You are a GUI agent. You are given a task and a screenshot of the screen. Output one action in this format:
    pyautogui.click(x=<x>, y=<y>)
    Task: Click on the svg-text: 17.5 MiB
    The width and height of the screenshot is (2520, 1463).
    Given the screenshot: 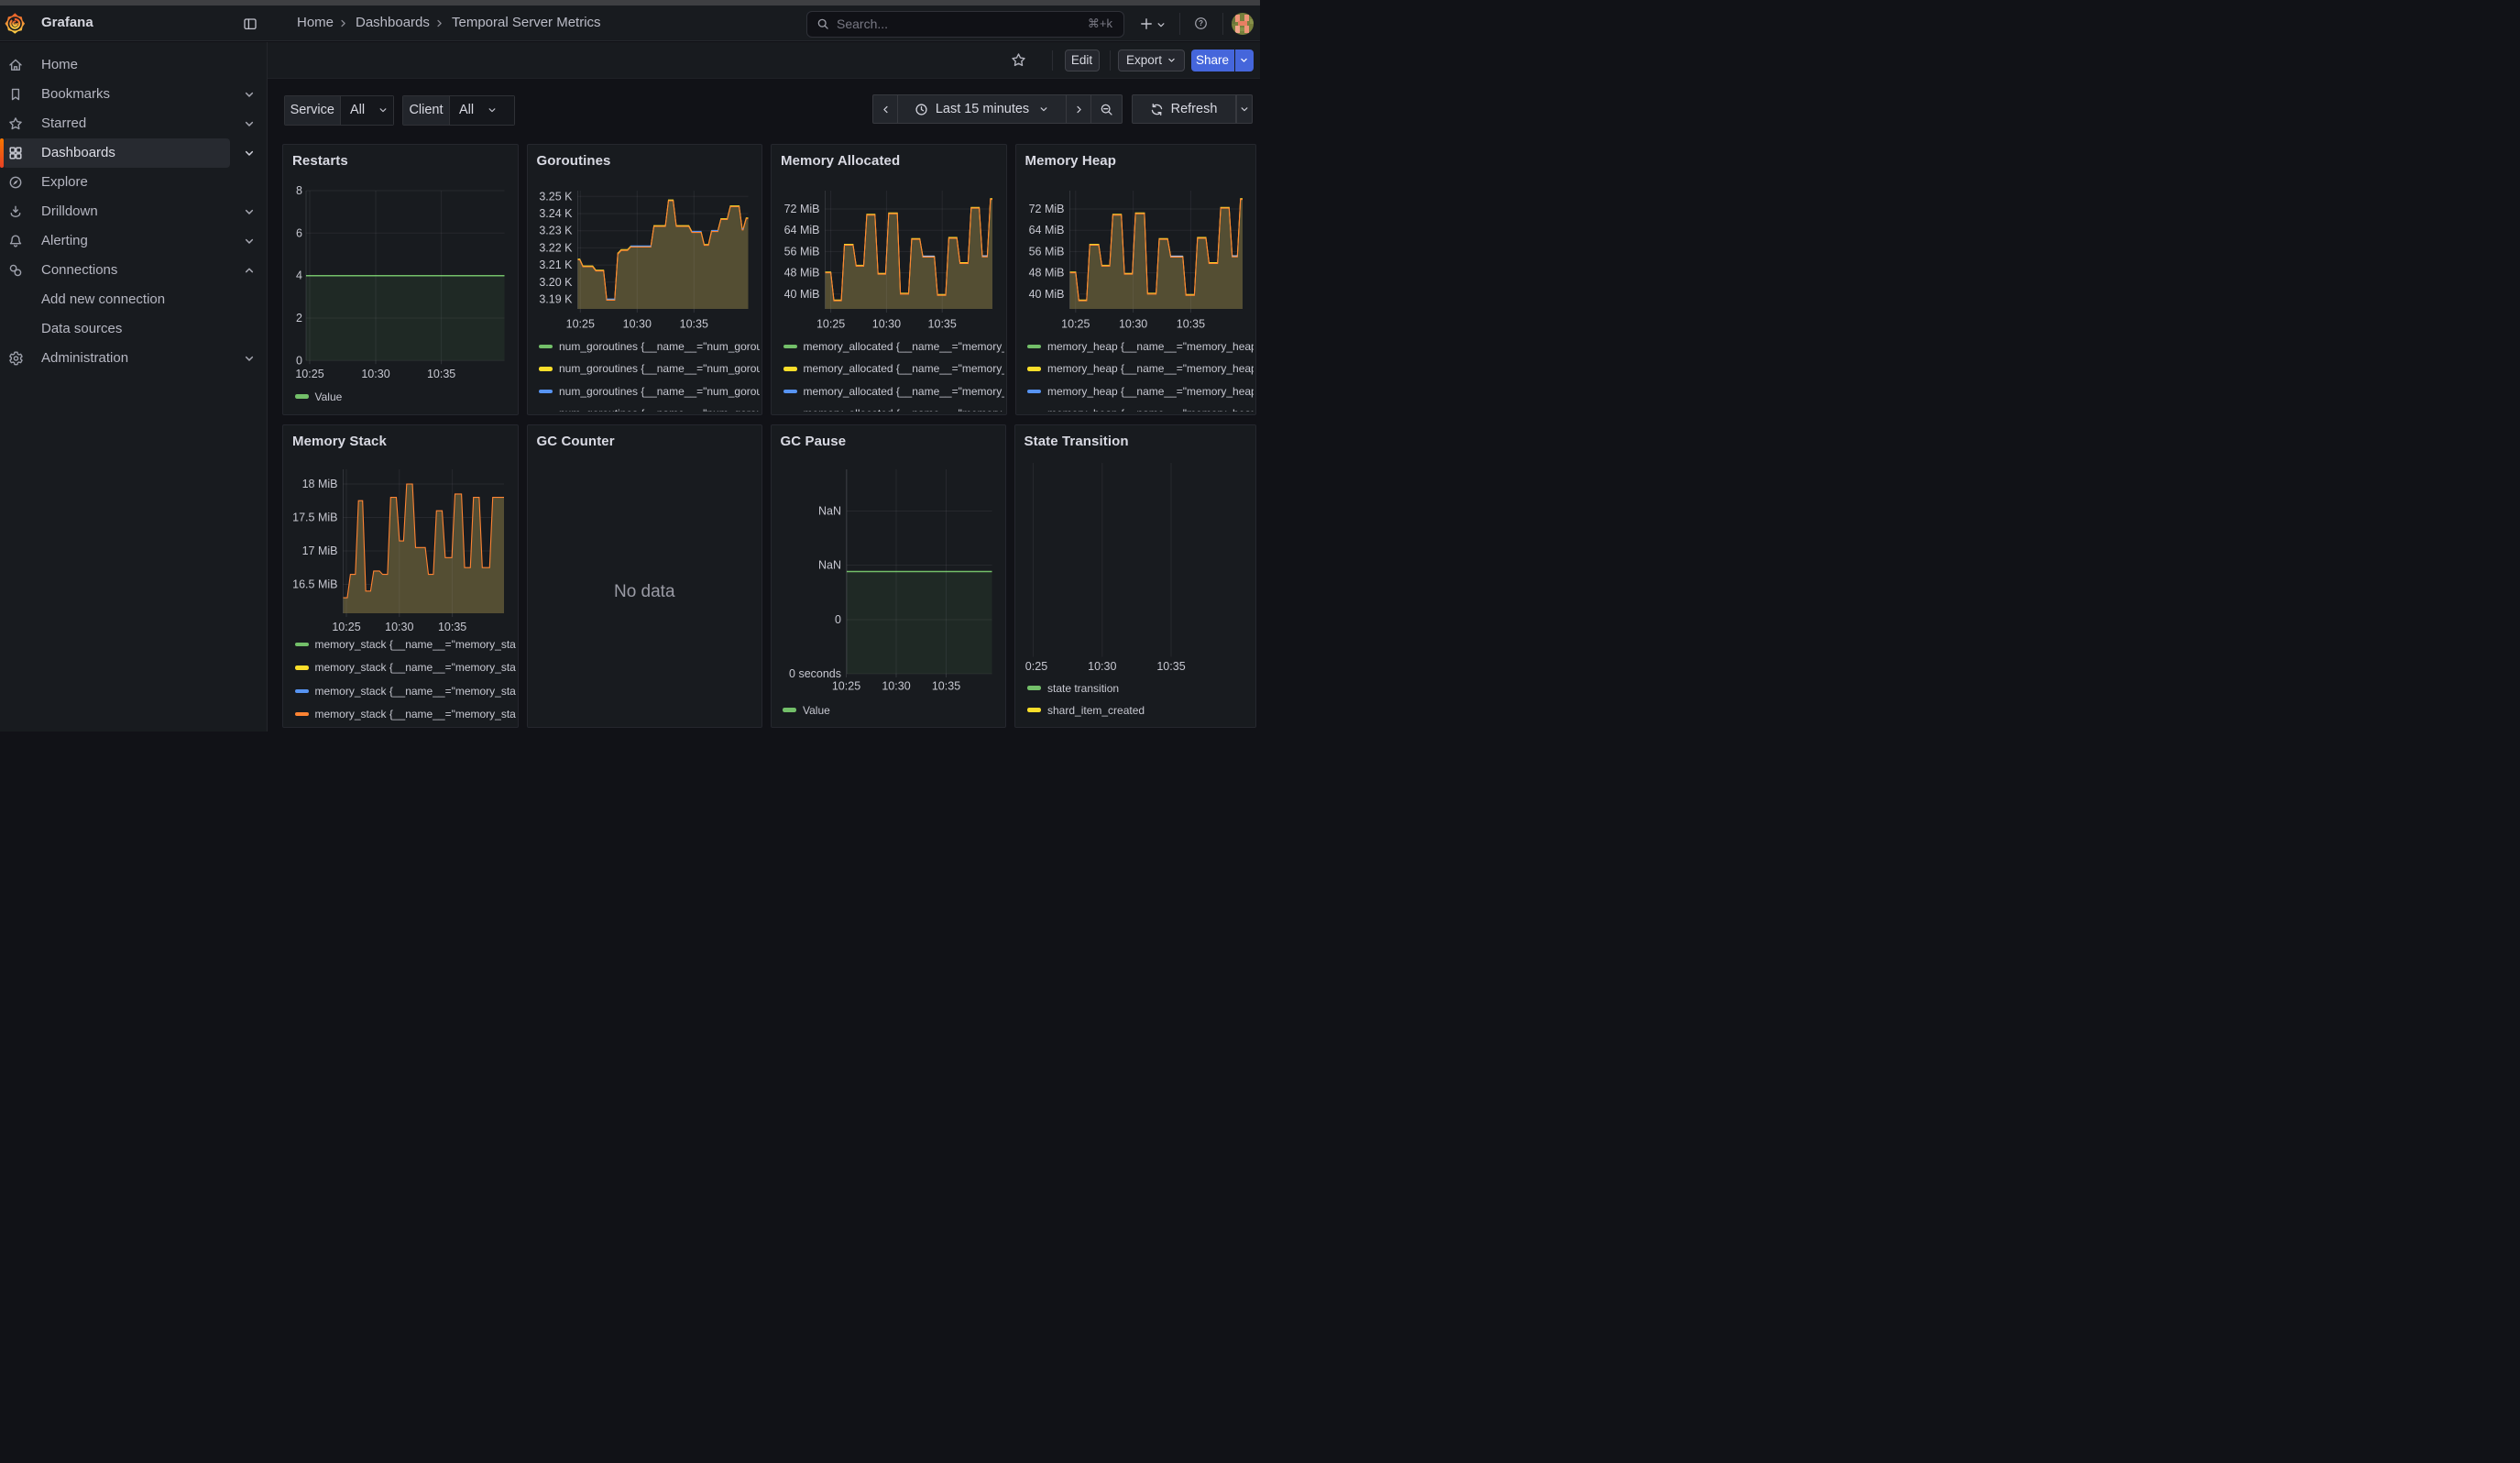 What is the action you would take?
    pyautogui.click(x=314, y=517)
    